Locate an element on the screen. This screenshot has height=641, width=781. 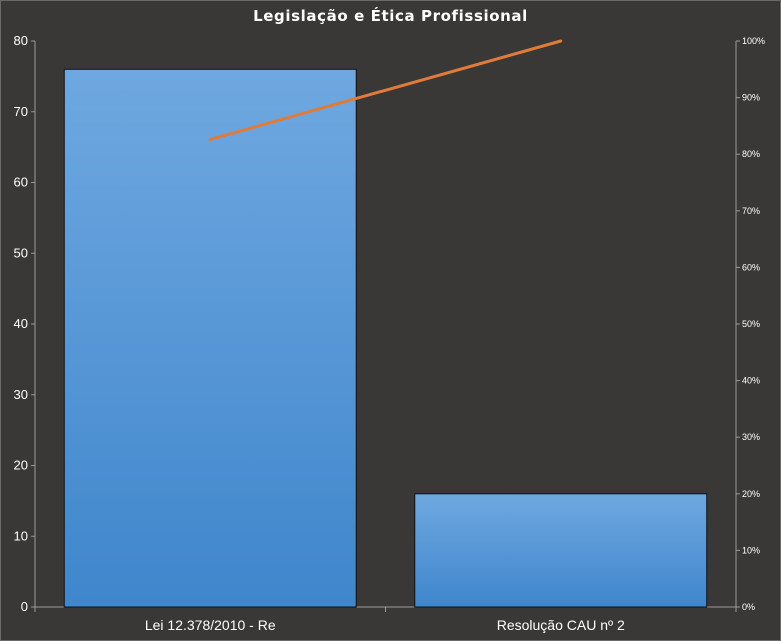
y-tick-label: 60 is located at coordinates (21, 182).